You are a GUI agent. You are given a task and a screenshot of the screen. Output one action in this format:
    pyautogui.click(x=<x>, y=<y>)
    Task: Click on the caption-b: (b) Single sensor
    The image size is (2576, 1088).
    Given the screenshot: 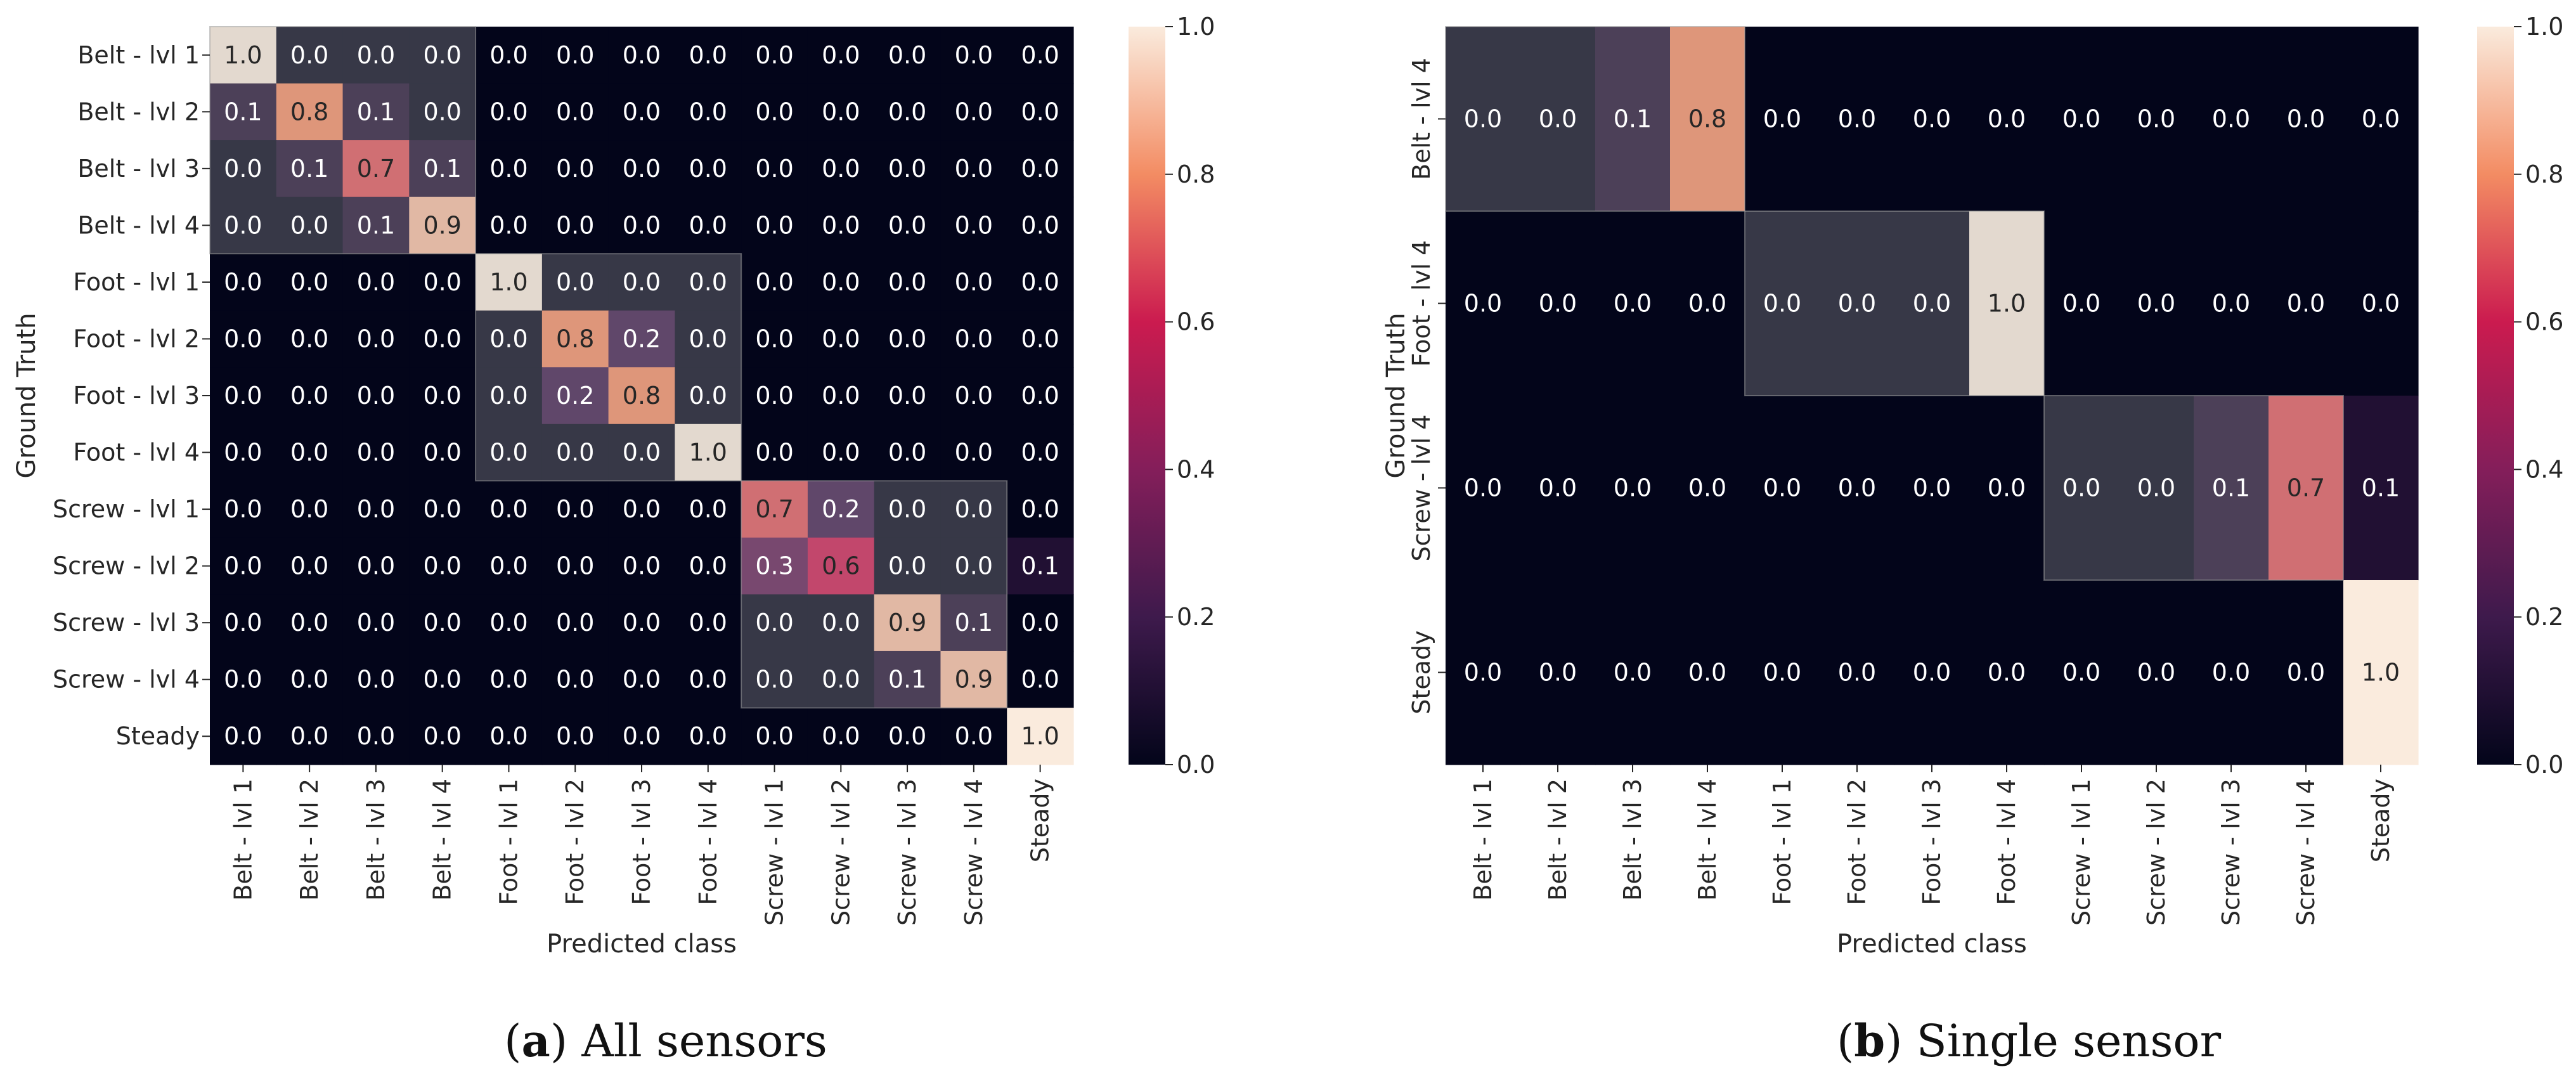 What is the action you would take?
    pyautogui.click(x=2029, y=1040)
    